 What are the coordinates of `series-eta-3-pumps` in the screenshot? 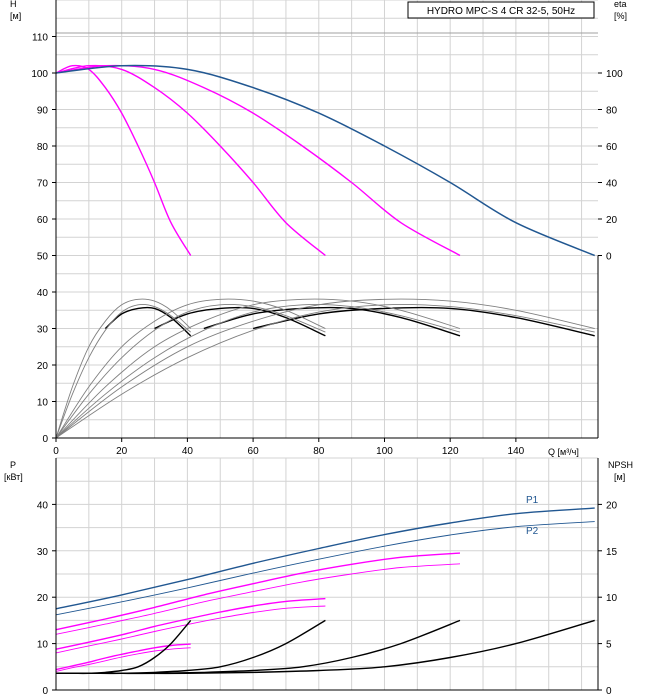 It's located at (332, 321).